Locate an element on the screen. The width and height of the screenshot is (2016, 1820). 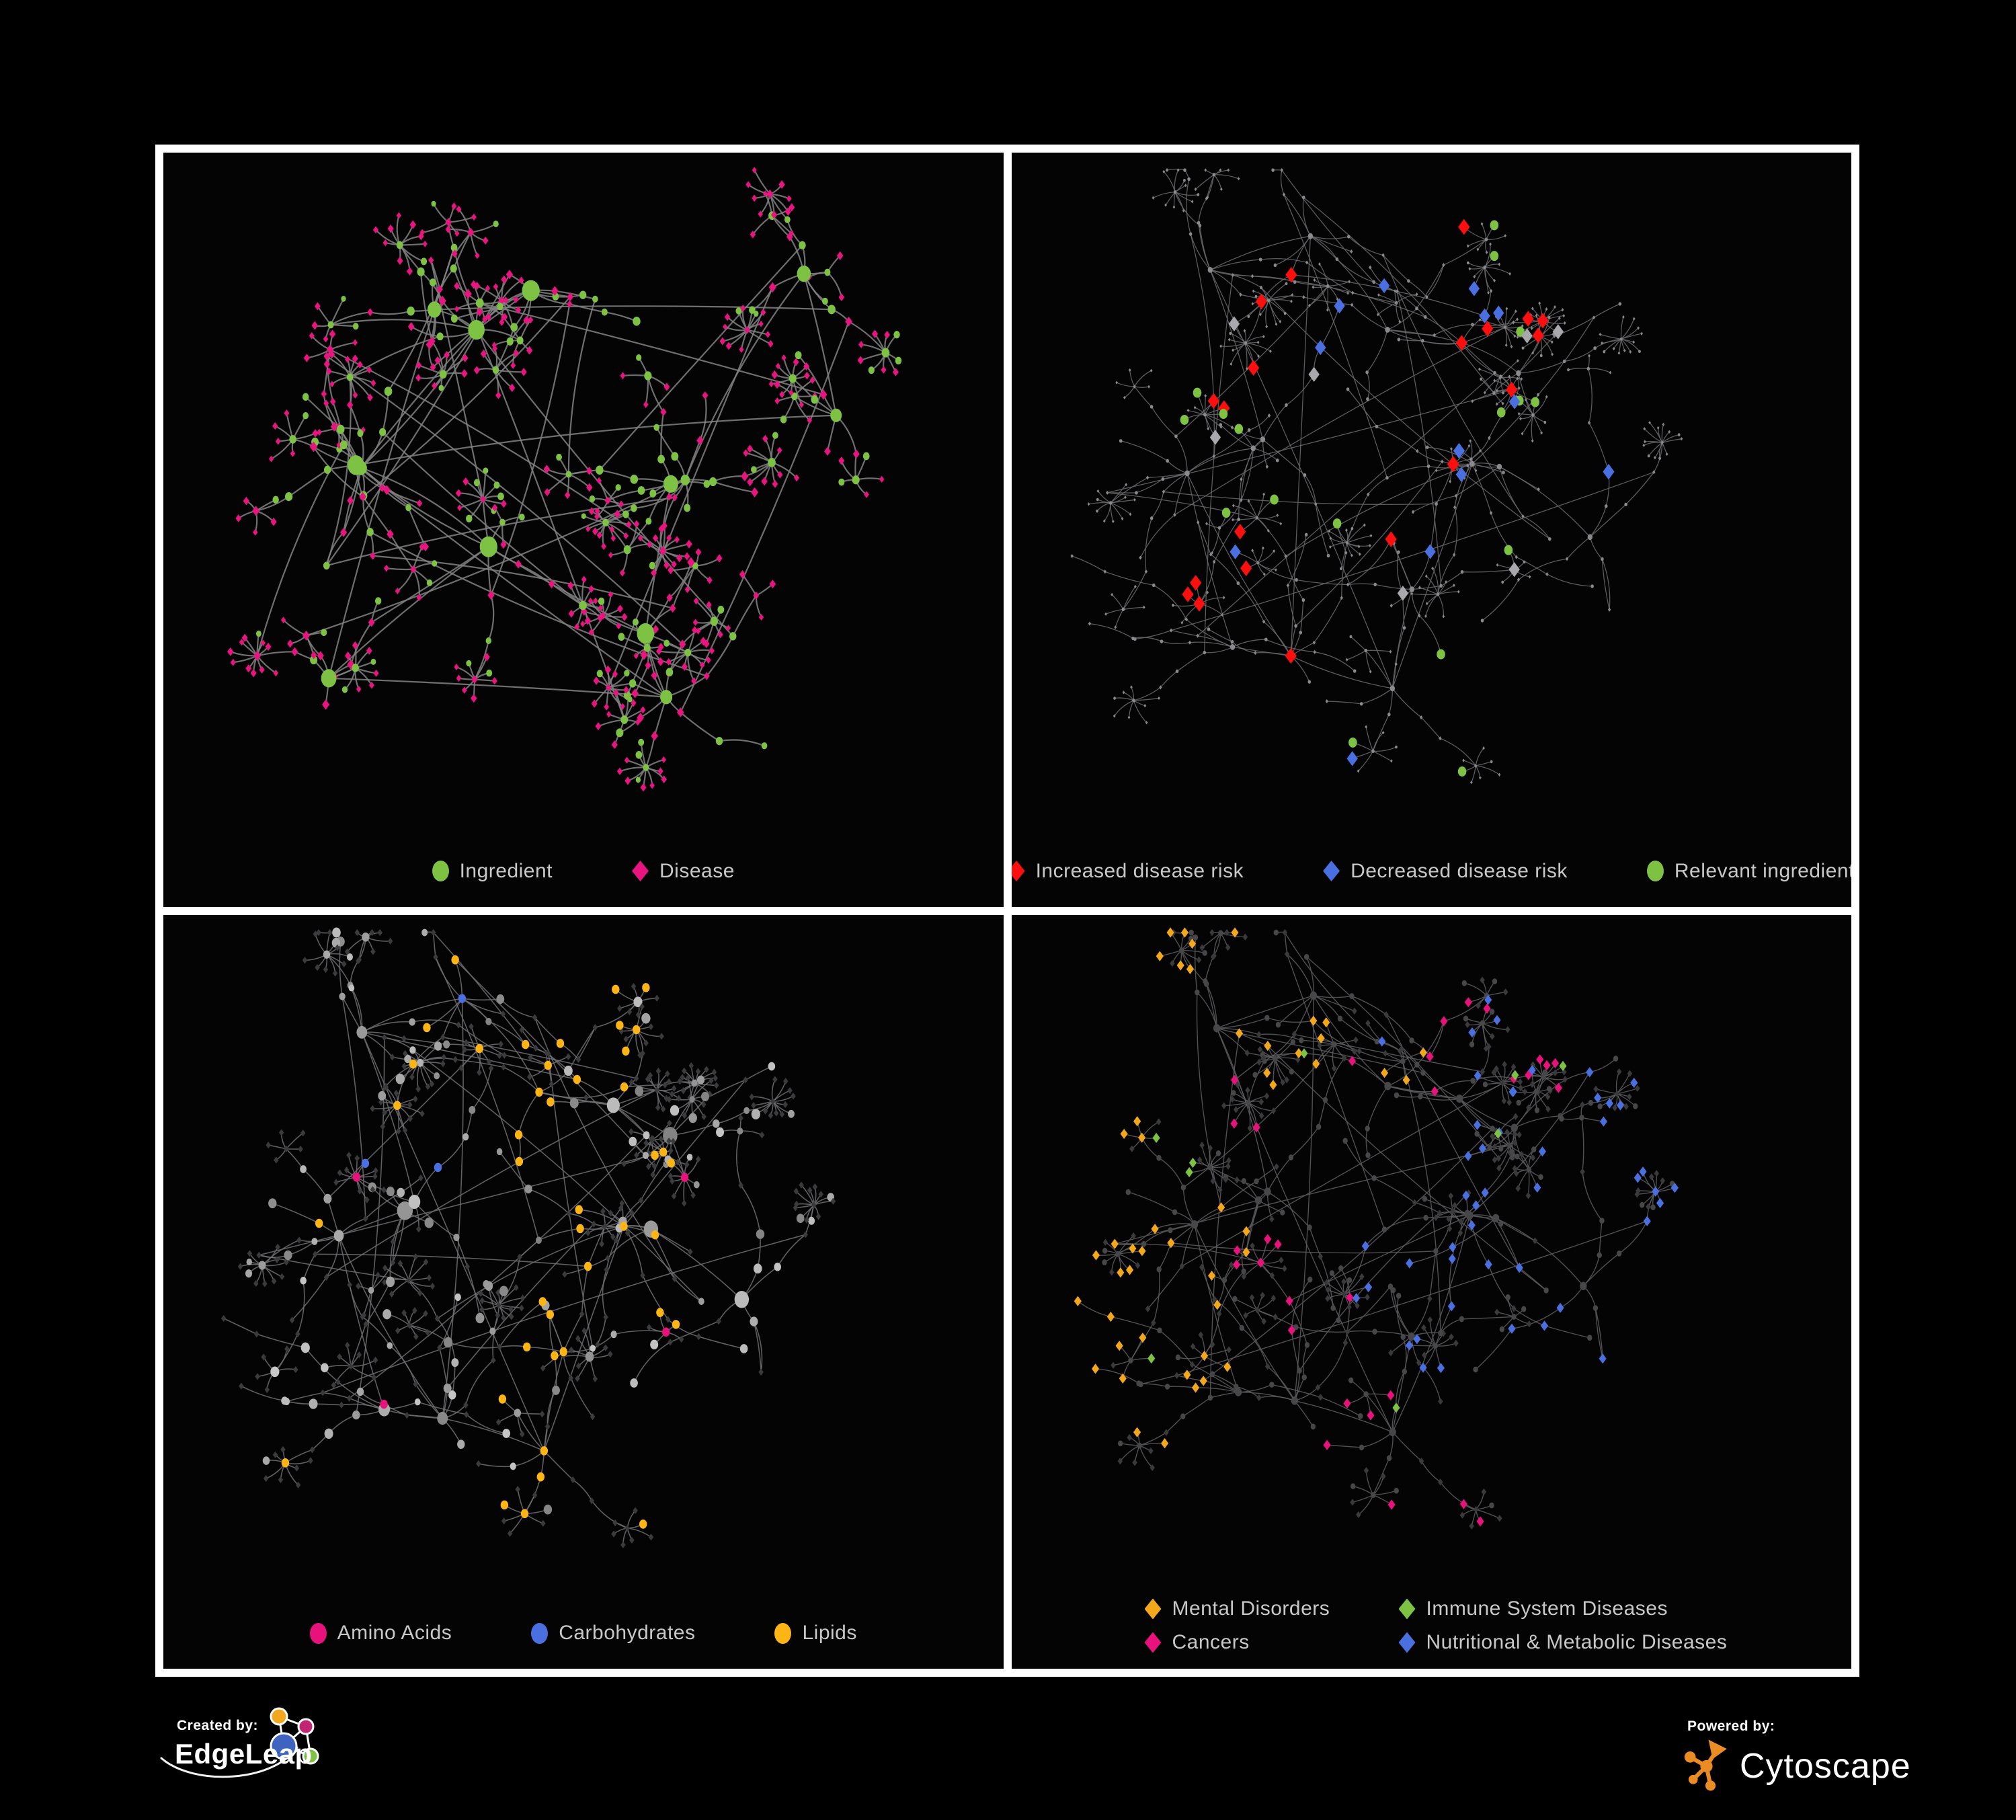
legend-label: Ingredient is located at coordinates (506, 870).